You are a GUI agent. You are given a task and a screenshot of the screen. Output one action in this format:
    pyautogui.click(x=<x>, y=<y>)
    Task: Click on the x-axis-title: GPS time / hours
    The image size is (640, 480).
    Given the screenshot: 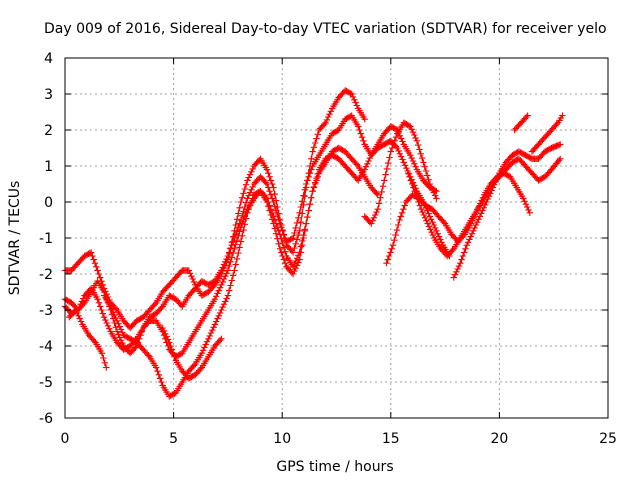 What is the action you would take?
    pyautogui.click(x=334, y=467)
    